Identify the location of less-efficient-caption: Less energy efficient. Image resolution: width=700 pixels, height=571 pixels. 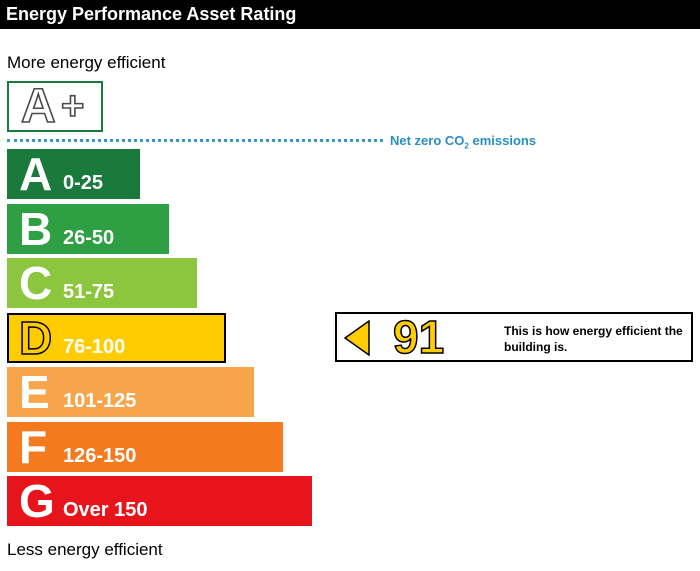
(85, 549).